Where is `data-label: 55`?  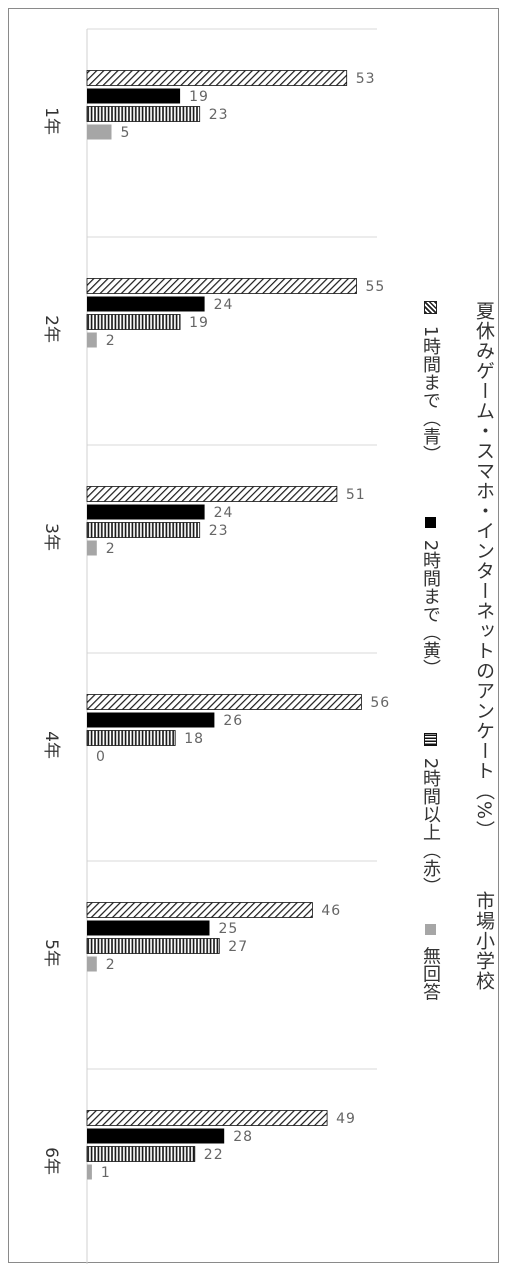
data-label: 55 is located at coordinates (376, 287).